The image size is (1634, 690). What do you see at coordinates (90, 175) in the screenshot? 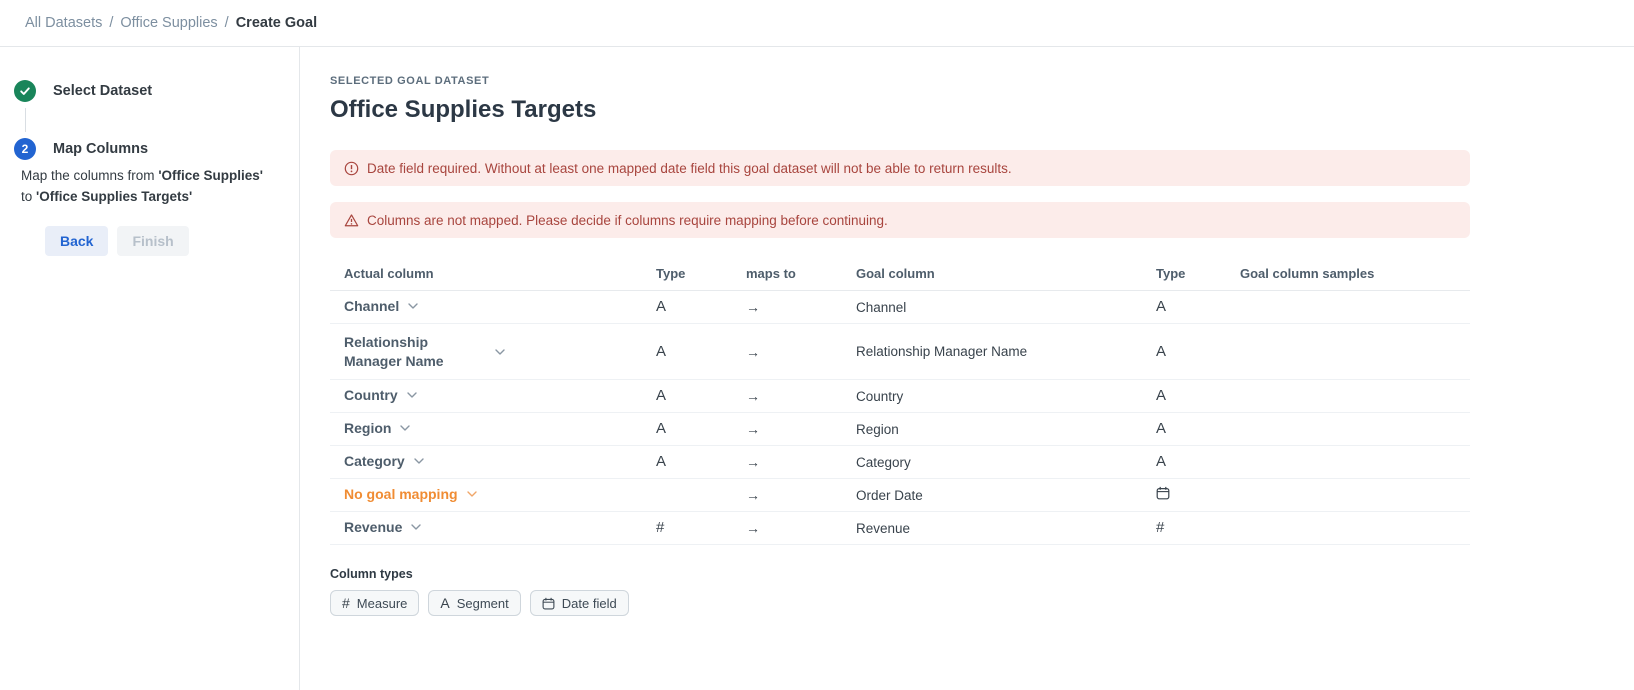
I see `step-description-text: Map the columns from` at bounding box center [90, 175].